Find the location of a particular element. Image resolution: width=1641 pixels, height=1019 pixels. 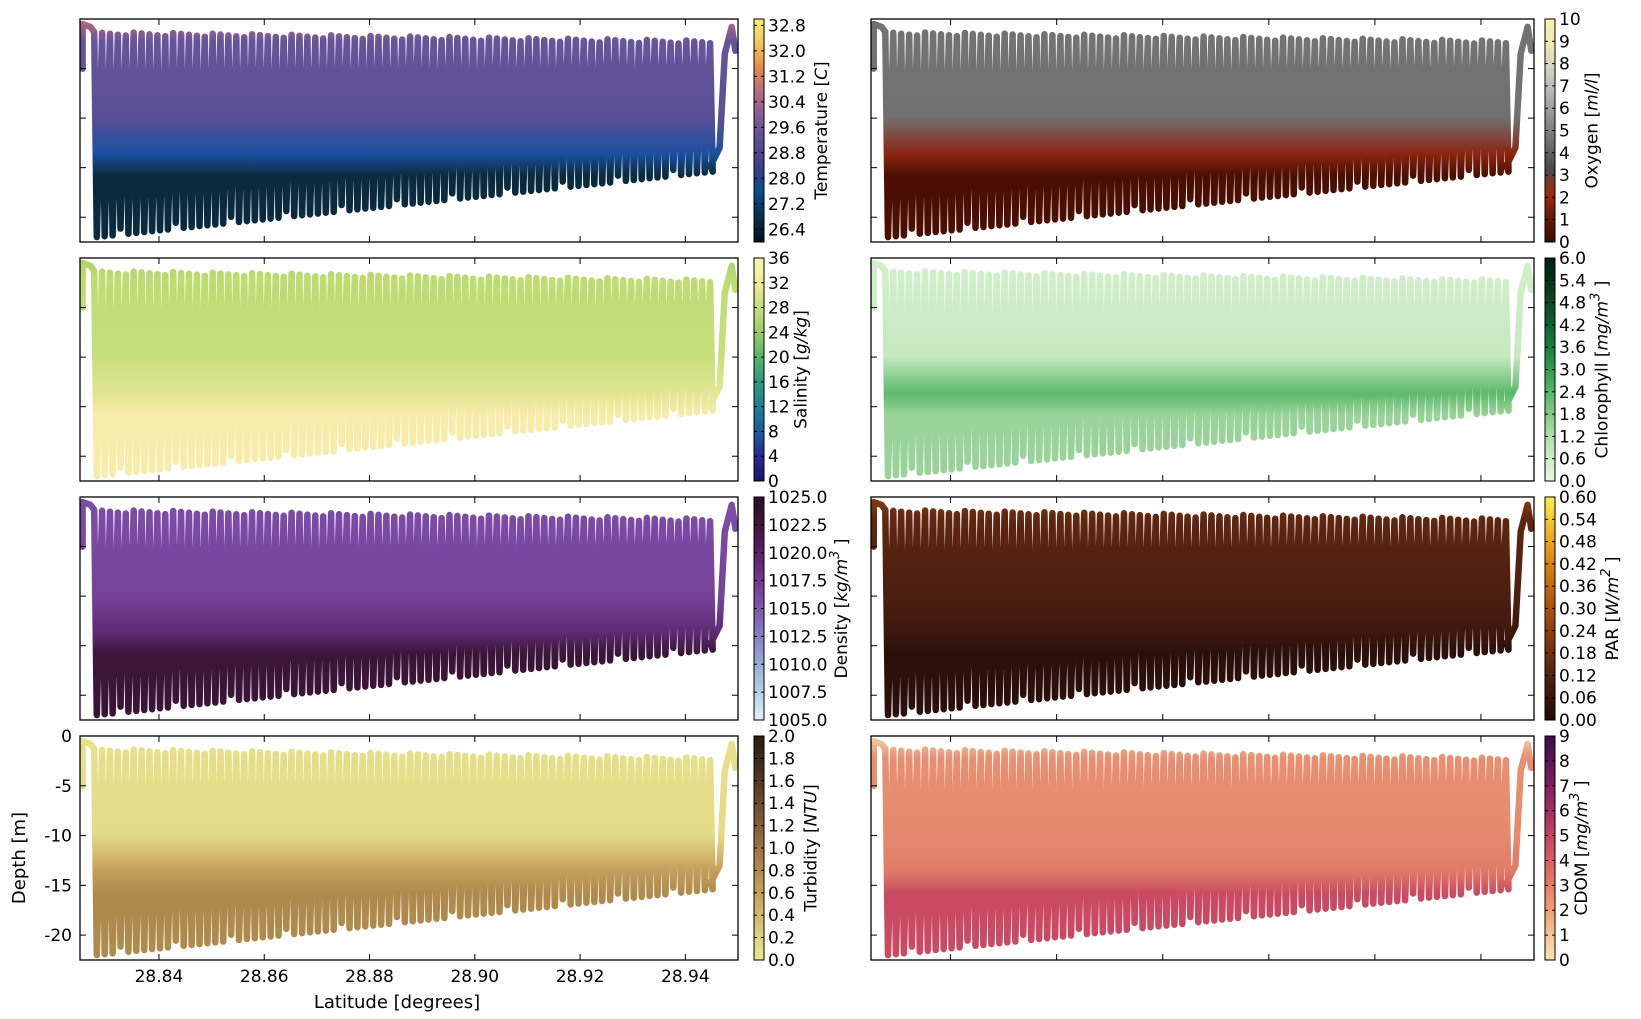

temperature-profile-track is located at coordinates (409, 130).